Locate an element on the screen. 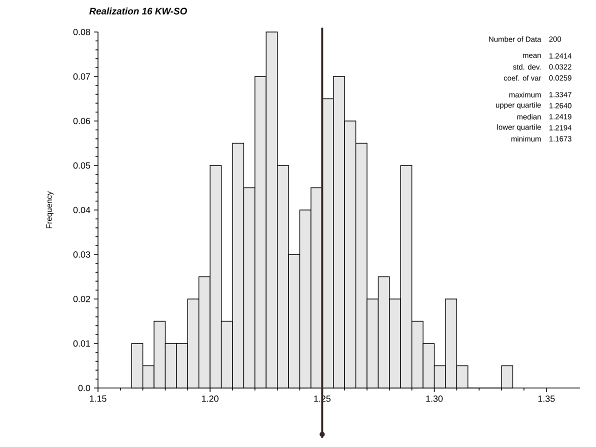 This screenshot has height=447, width=596. x-tick-label: 1.35 is located at coordinates (546, 399).